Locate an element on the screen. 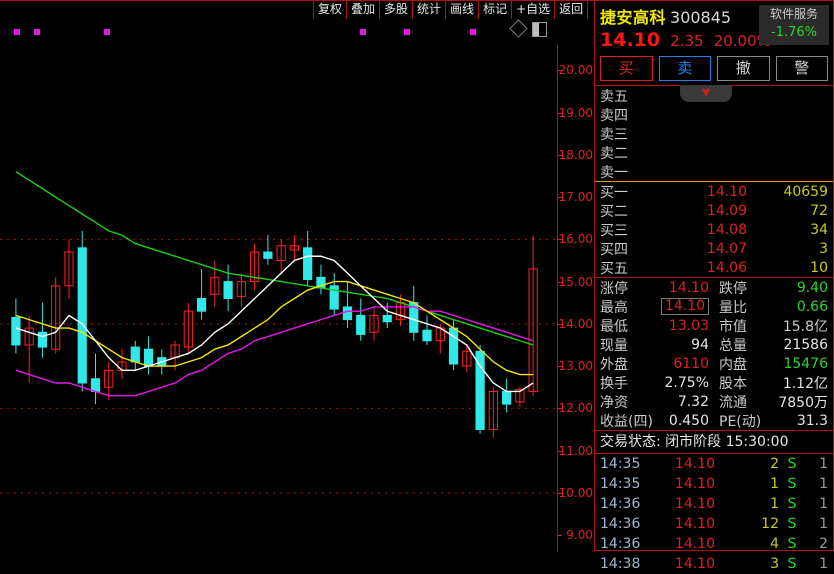 The width and height of the screenshot is (834, 574). ask-row: 卖三 is located at coordinates (714, 133).